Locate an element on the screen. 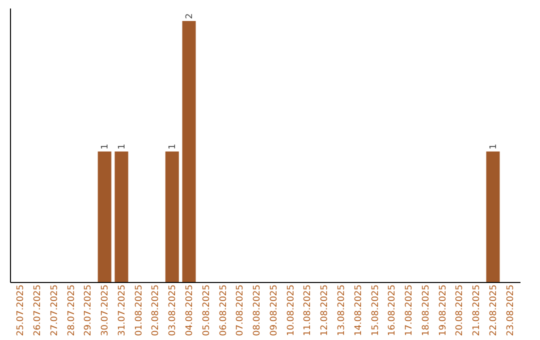  x-tick-label: 29.07.2025 is located at coordinates (89, 310).